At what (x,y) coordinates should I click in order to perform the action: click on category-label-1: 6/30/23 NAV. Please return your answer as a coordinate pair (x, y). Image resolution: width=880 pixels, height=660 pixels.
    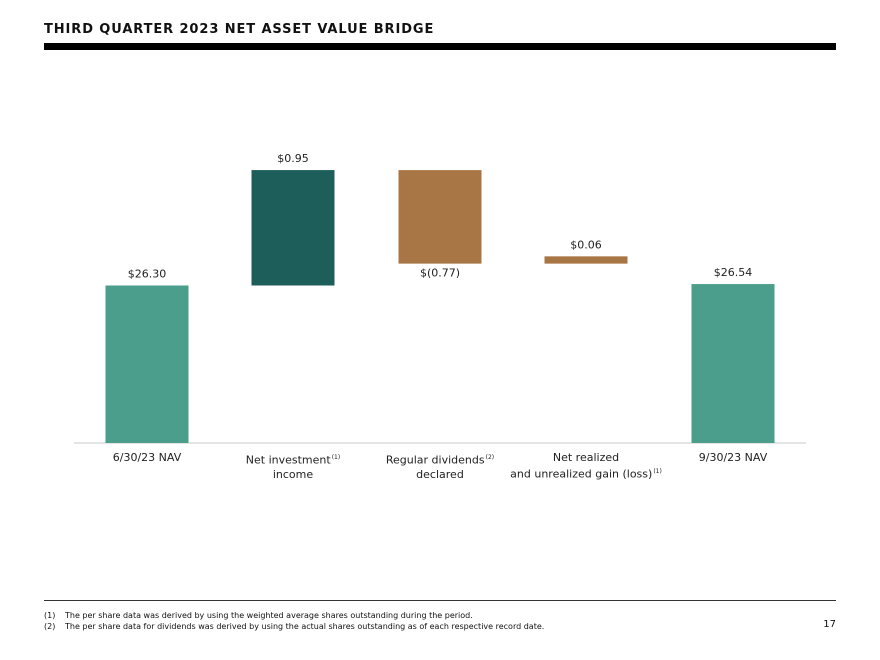
    Looking at the image, I should click on (147, 458).